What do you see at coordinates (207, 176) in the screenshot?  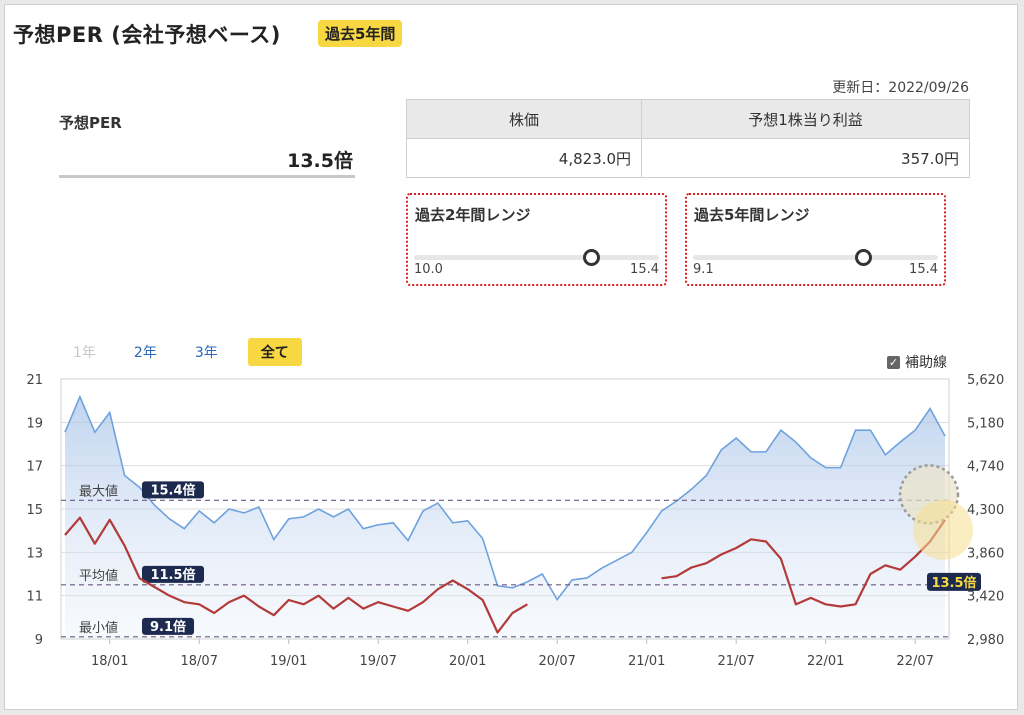 I see `per-underline` at bounding box center [207, 176].